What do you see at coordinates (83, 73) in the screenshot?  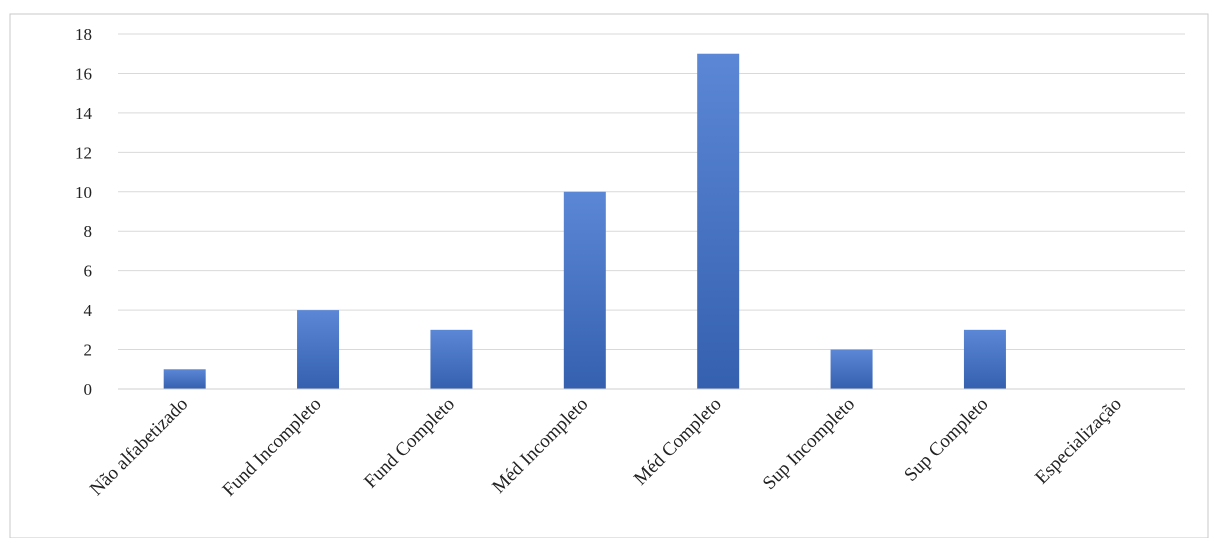 I see `y-tick-label: 16` at bounding box center [83, 73].